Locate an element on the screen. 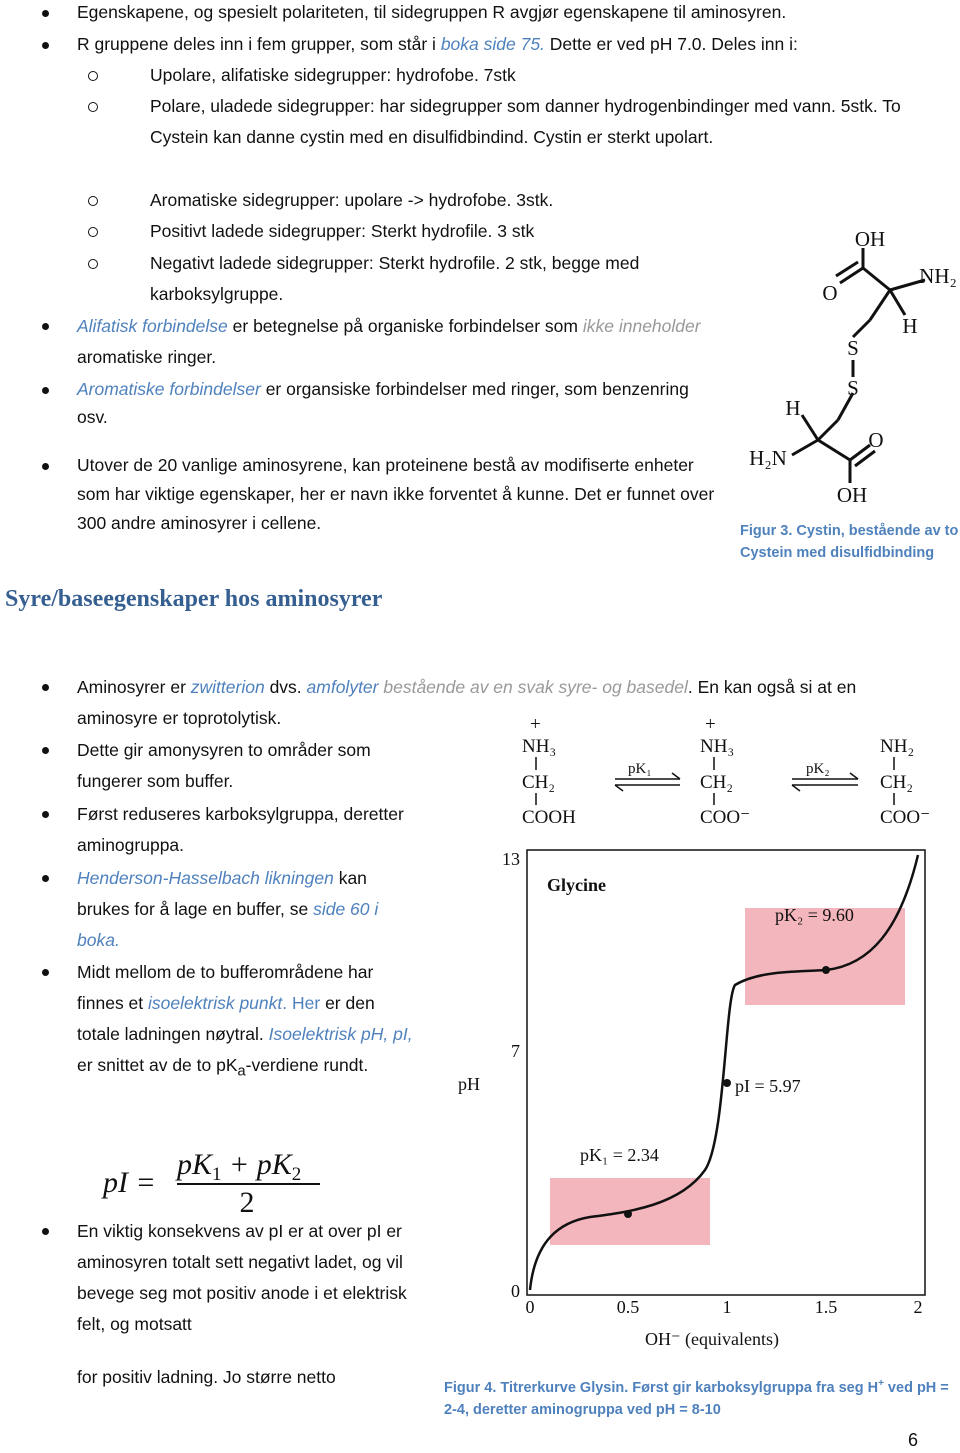 This screenshot has height=1453, width=960. group: NH₂ is located at coordinates (897, 746).